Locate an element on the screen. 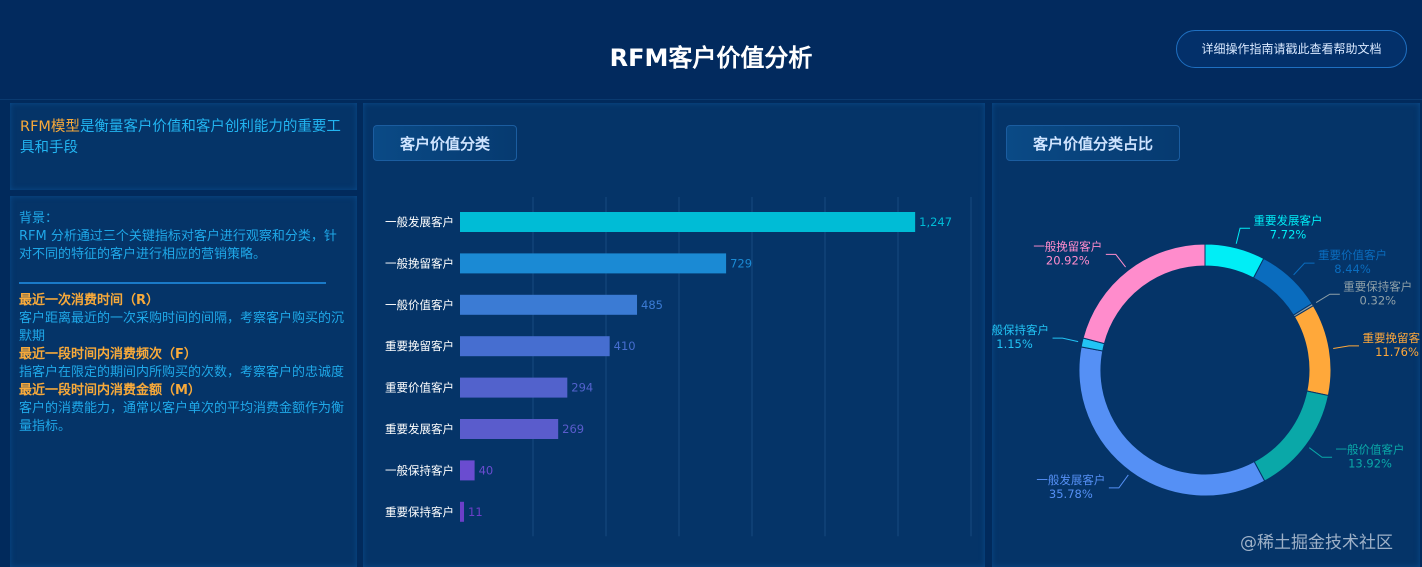 This screenshot has height=567, width=1422. metric-f-title: 最近一段时间内消费频次（F） is located at coordinates (108, 354).